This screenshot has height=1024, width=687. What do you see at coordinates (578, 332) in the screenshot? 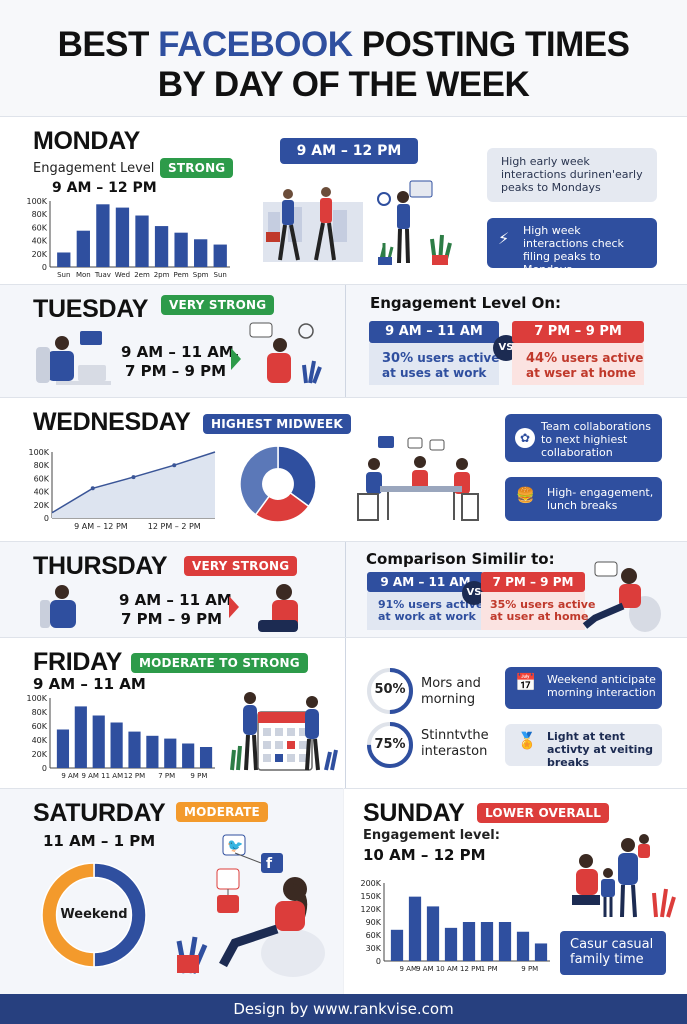
I see `tuesday-right-pill: 7 PM – 9 PM` at bounding box center [578, 332].